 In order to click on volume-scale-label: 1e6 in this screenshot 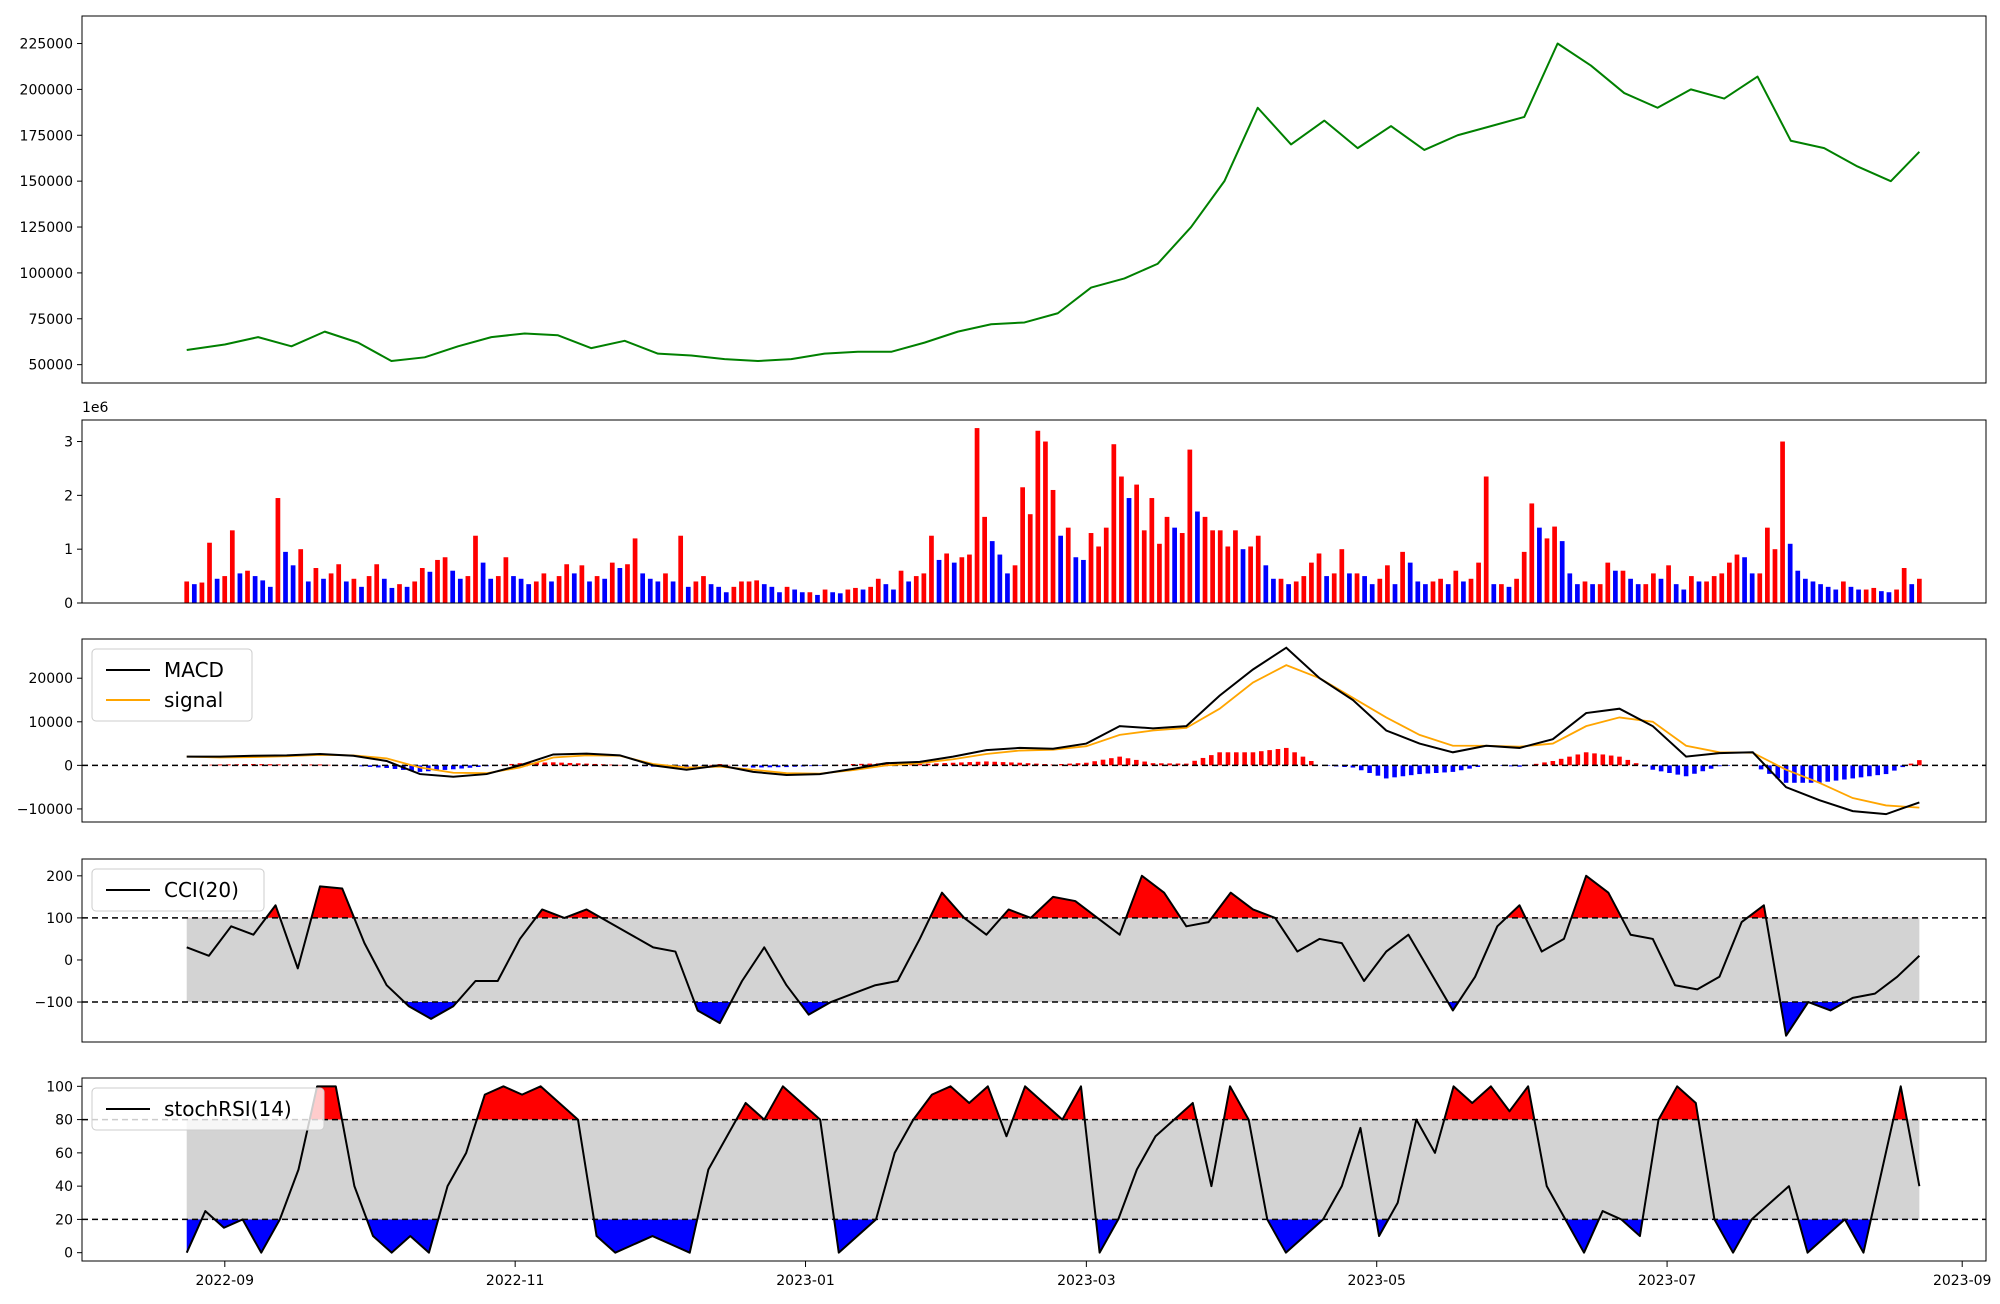, I will do `click(95, 408)`.